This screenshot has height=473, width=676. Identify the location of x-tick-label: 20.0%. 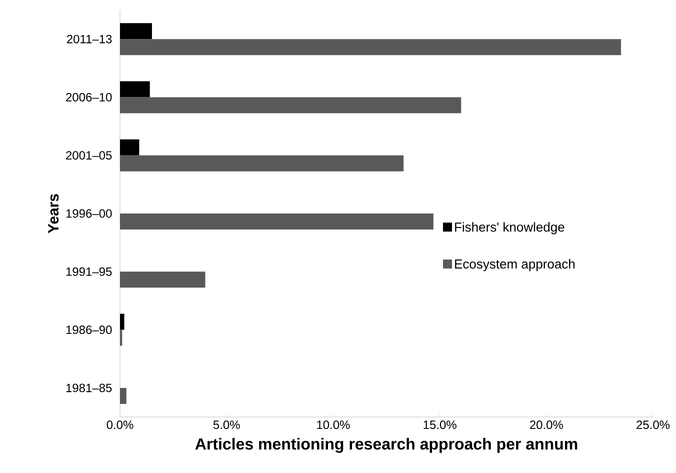
(546, 425).